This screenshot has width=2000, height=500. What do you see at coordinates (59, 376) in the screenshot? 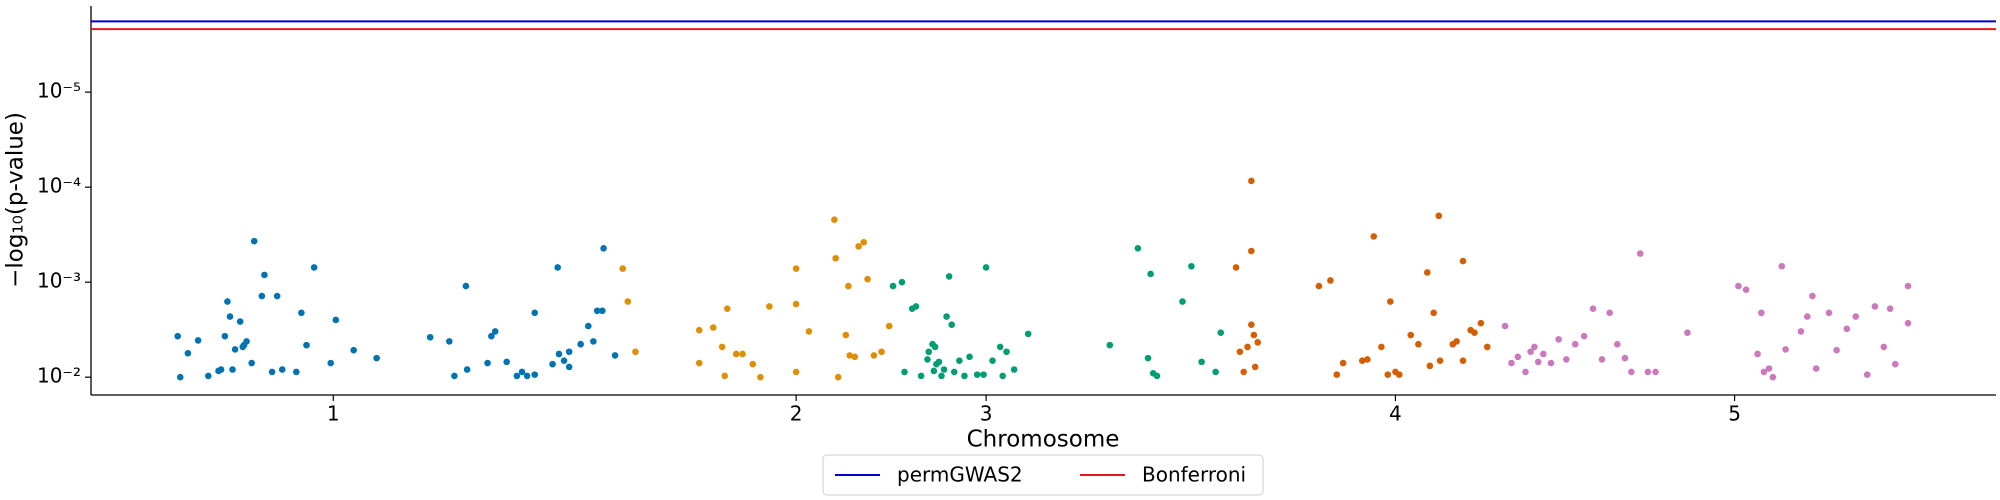
I see `y-tick-label: 10⁻²` at bounding box center [59, 376].